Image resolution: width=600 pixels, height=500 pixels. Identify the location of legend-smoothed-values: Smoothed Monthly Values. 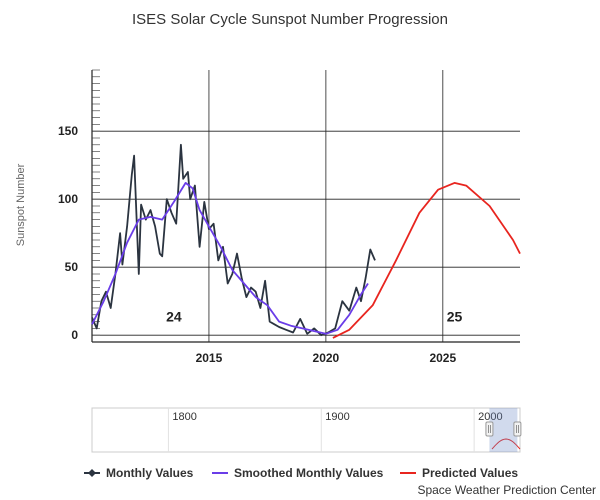
(298, 473).